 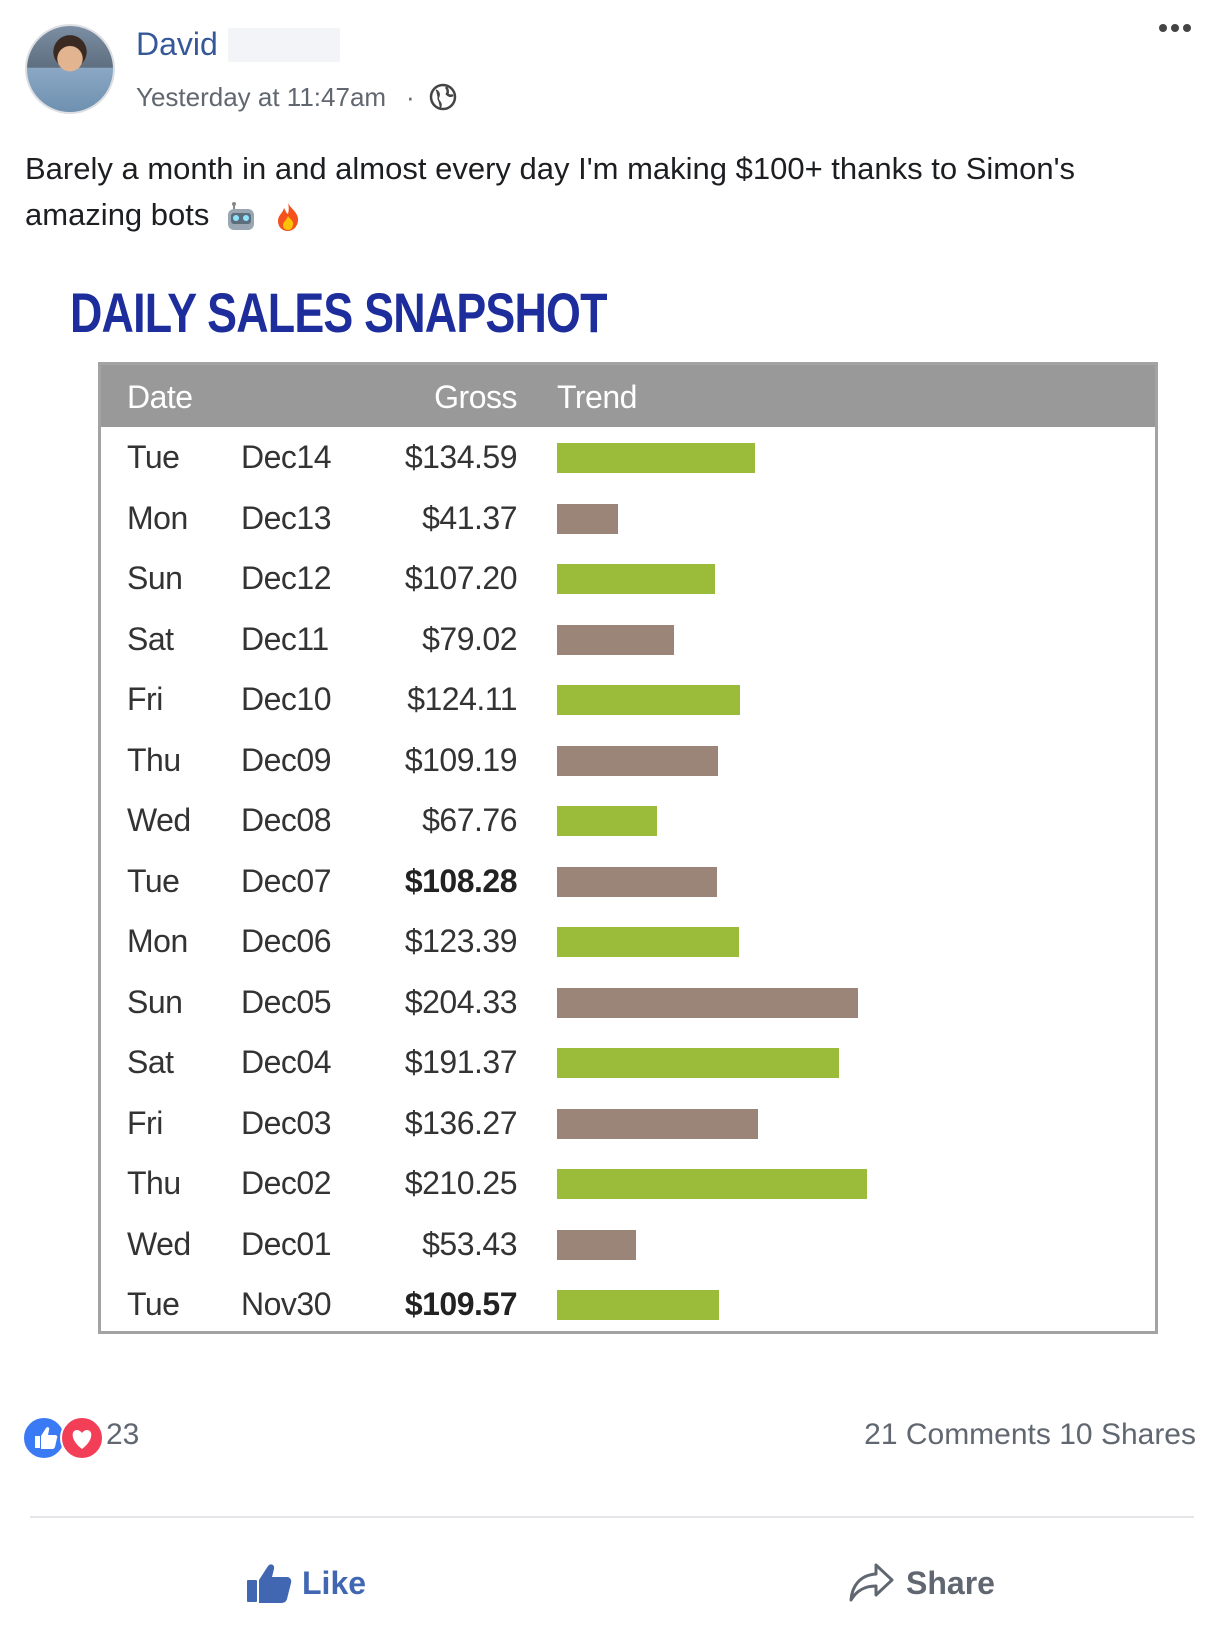 What do you see at coordinates (286, 880) in the screenshot?
I see `row-date: Dec07` at bounding box center [286, 880].